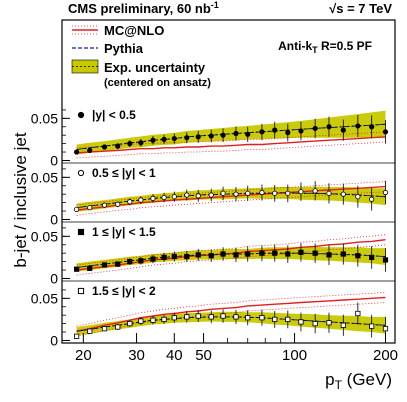  I want to click on x-tick-label: 40, so click(174, 355).